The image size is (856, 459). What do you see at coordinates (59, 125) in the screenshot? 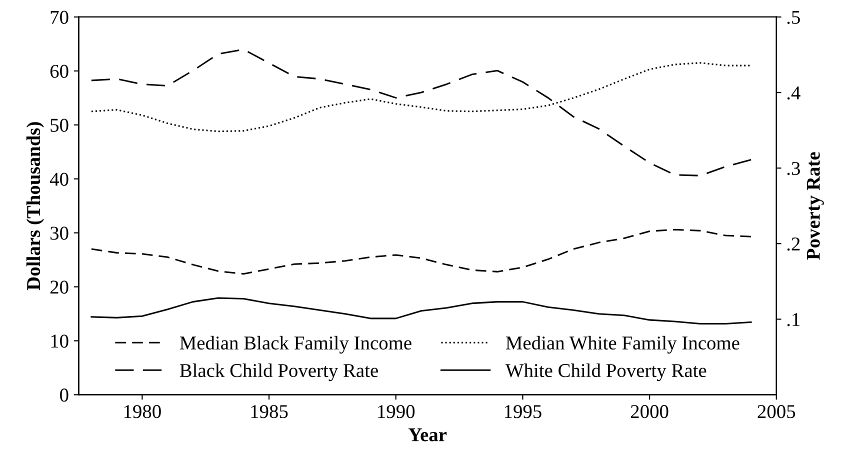
I see `y-tick-label: 50` at bounding box center [59, 125].